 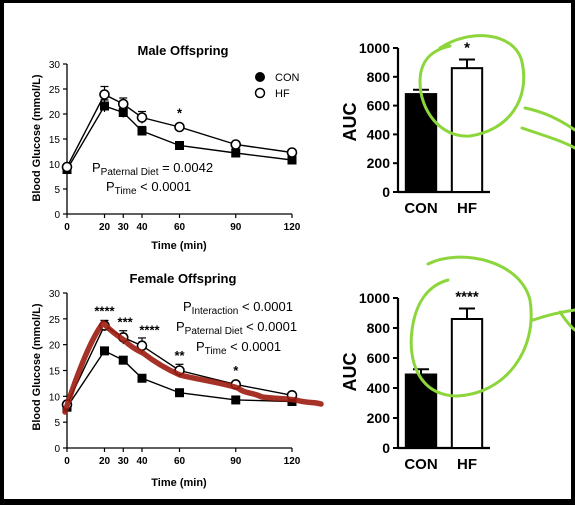 What do you see at coordinates (260, 77) in the screenshot?
I see `legend-marker-con` at bounding box center [260, 77].